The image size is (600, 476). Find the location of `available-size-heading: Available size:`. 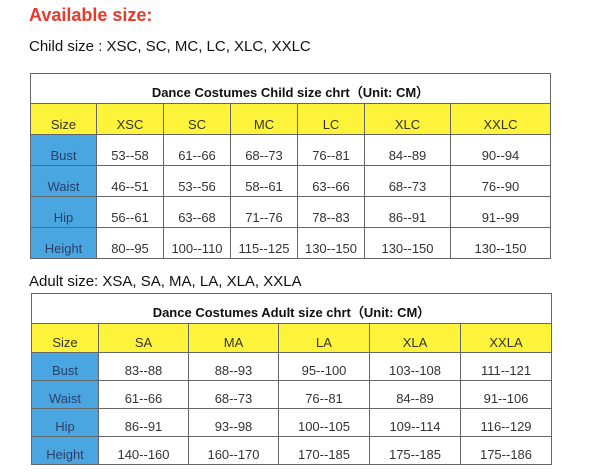

available-size-heading: Available size: is located at coordinates (91, 15).